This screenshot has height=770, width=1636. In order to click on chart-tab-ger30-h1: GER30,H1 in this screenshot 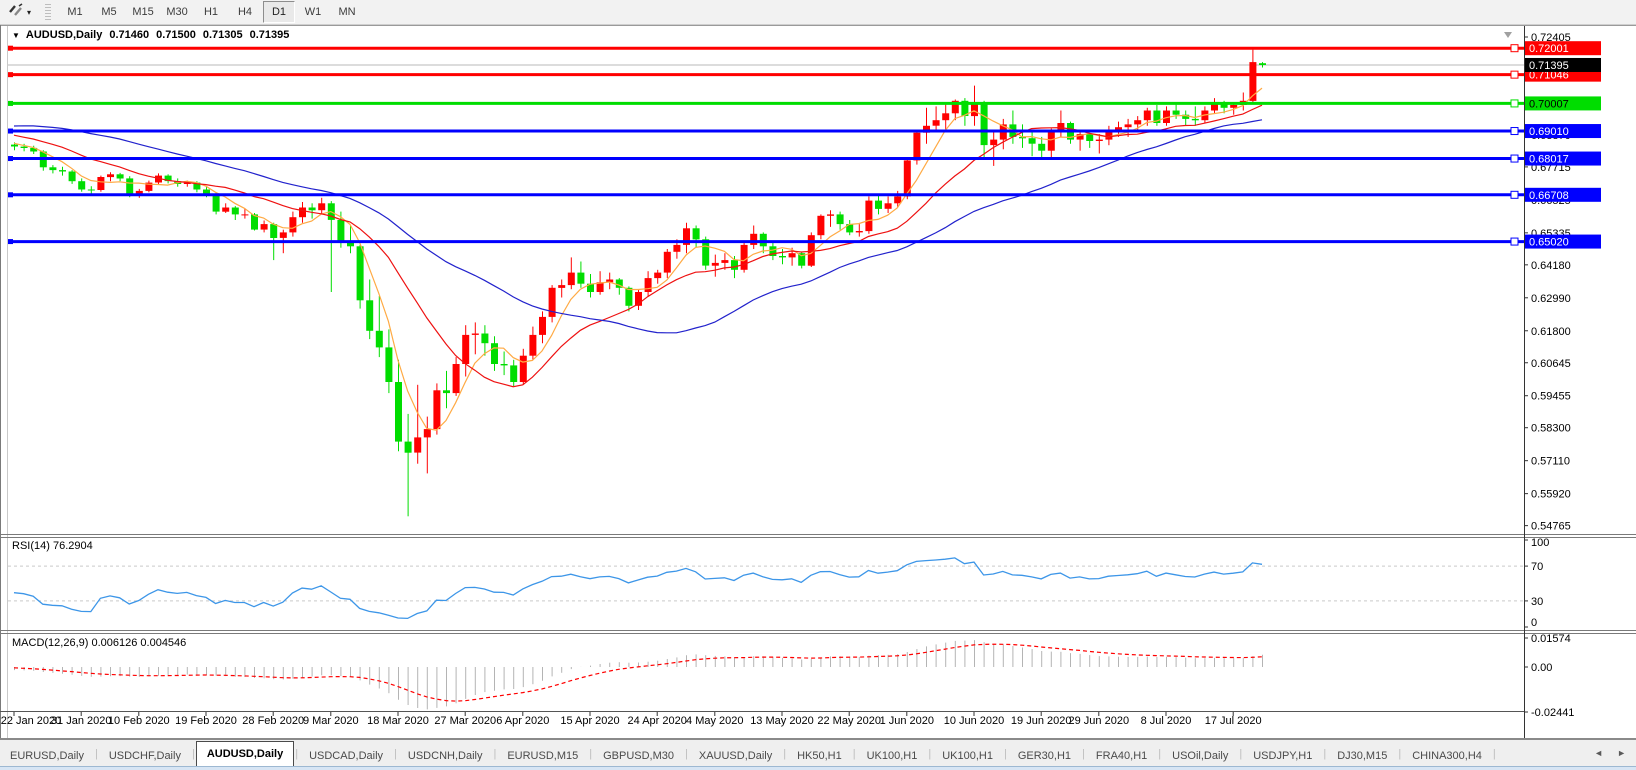, I will do `click(1044, 755)`.